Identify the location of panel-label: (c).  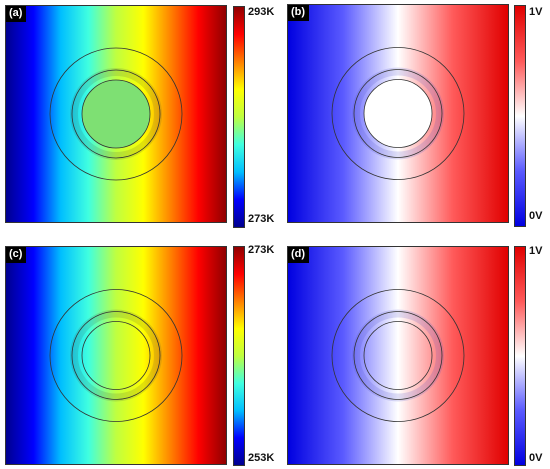
(16, 255).